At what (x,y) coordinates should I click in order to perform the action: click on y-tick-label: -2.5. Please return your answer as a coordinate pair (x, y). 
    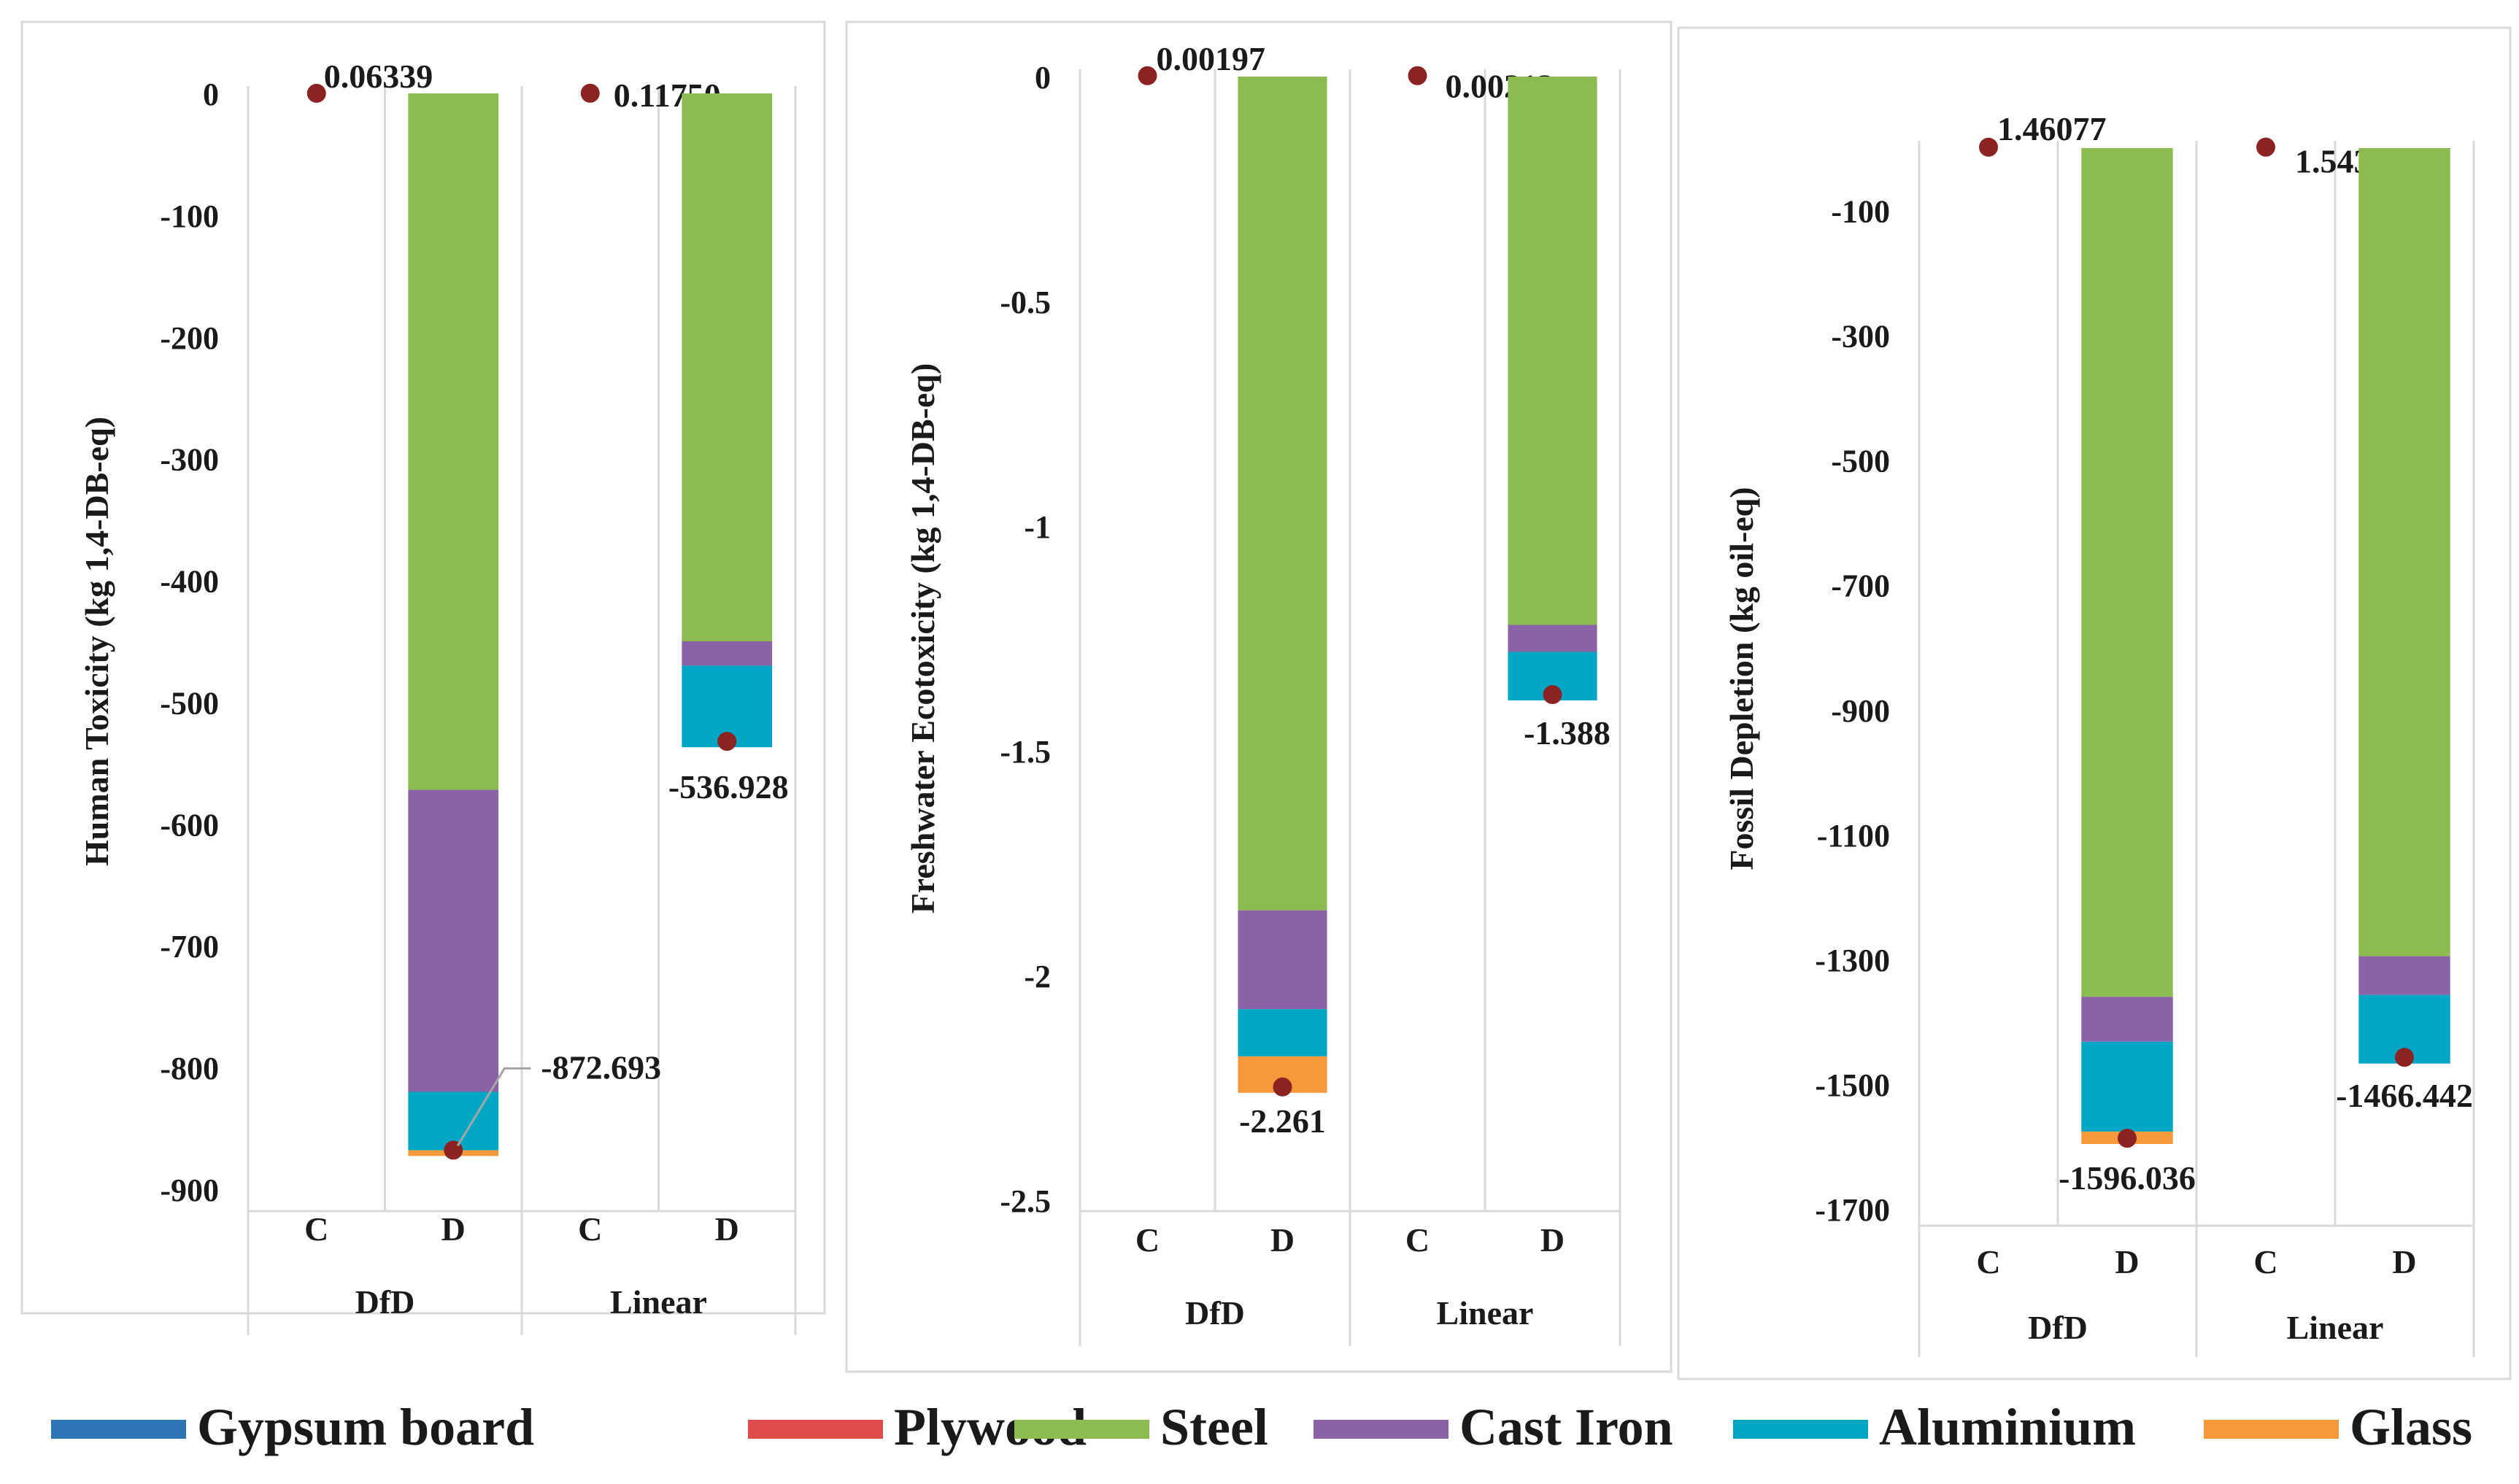
    Looking at the image, I should click on (1025, 1201).